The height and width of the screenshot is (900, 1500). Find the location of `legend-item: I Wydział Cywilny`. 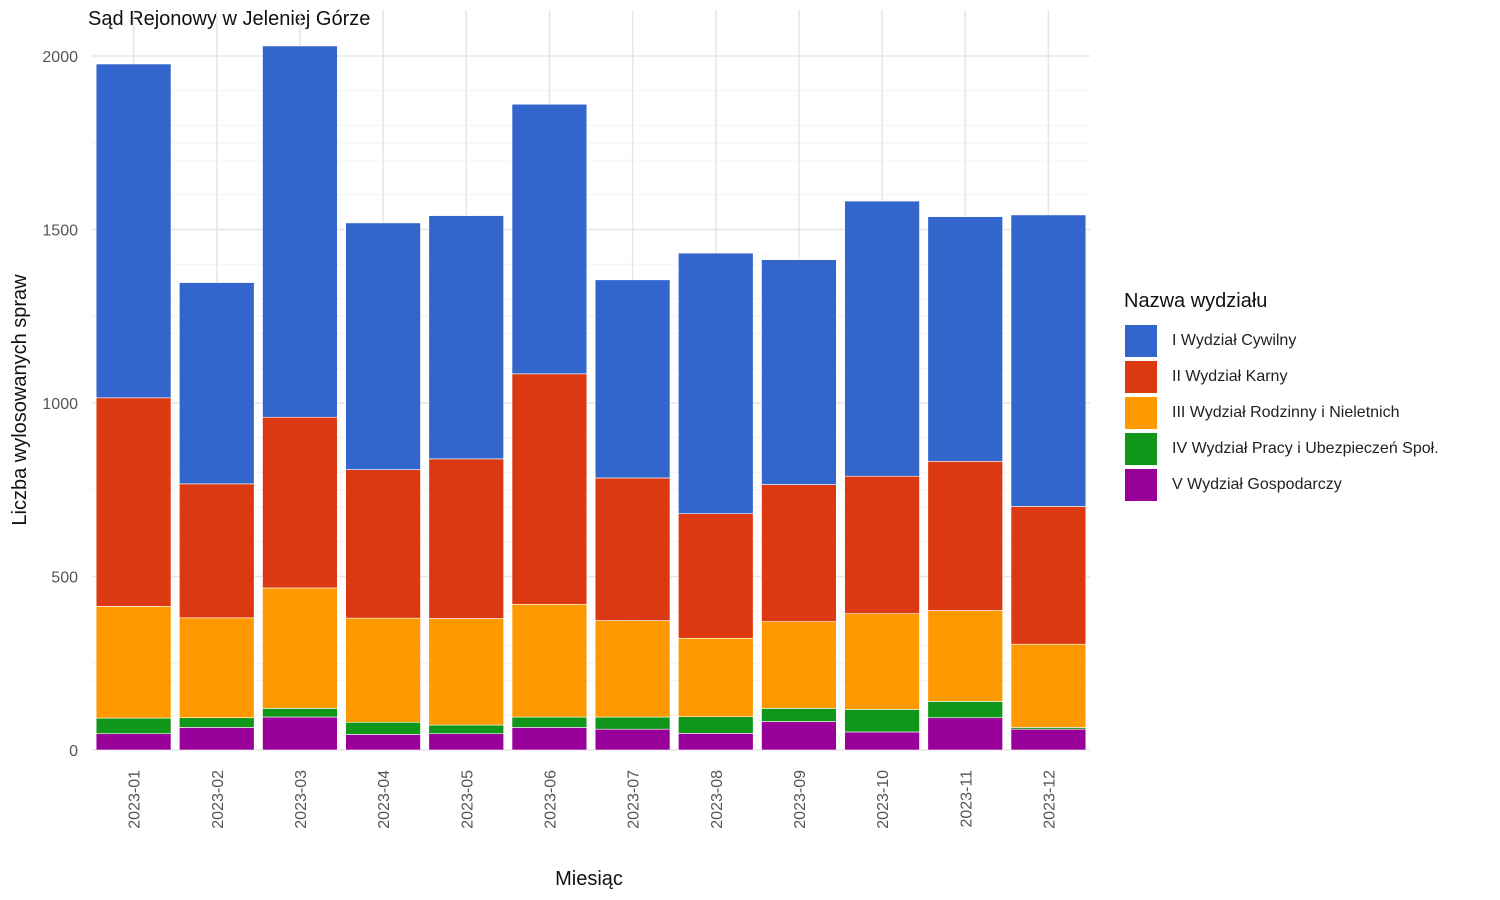

legend-item: I Wydział Cywilny is located at coordinates (1281, 341).